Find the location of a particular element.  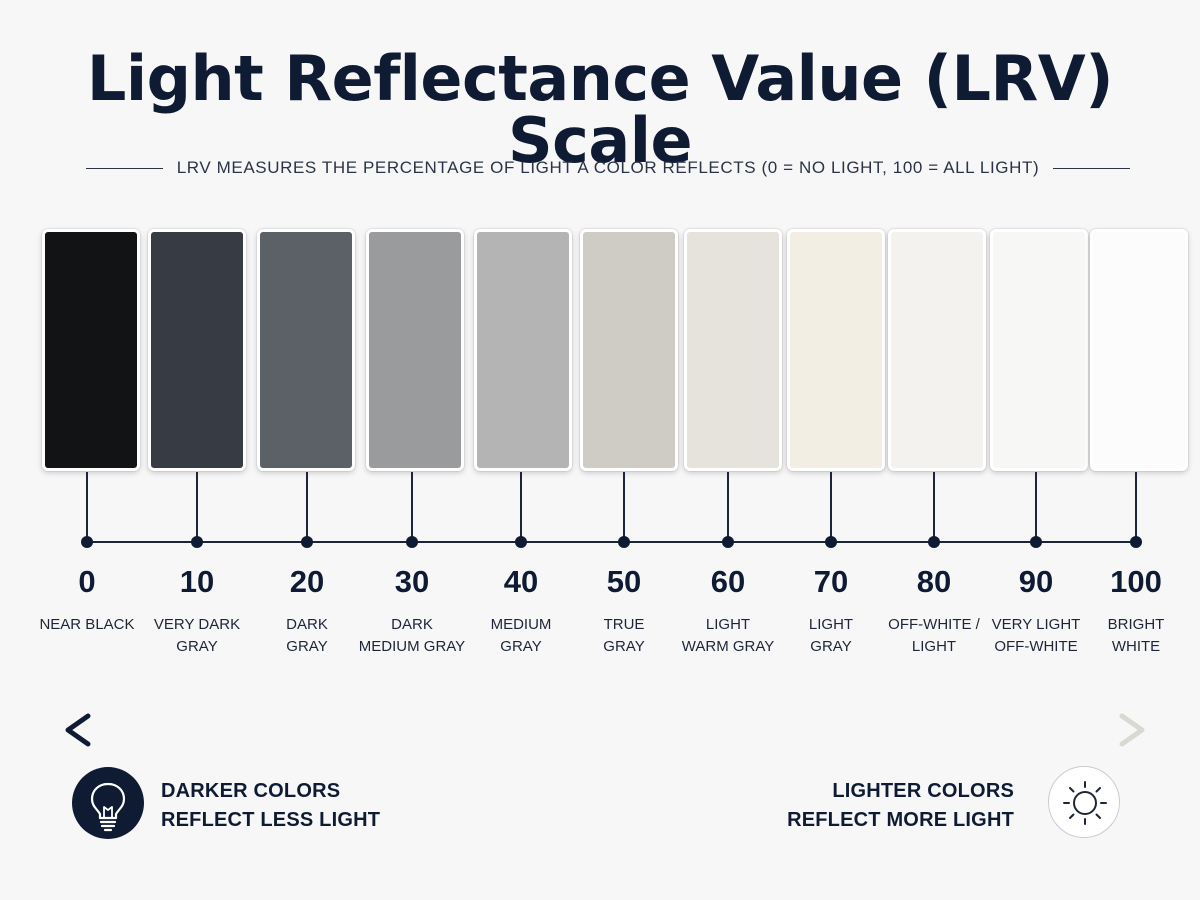

label-line1: MEDIUM is located at coordinates (521, 624).